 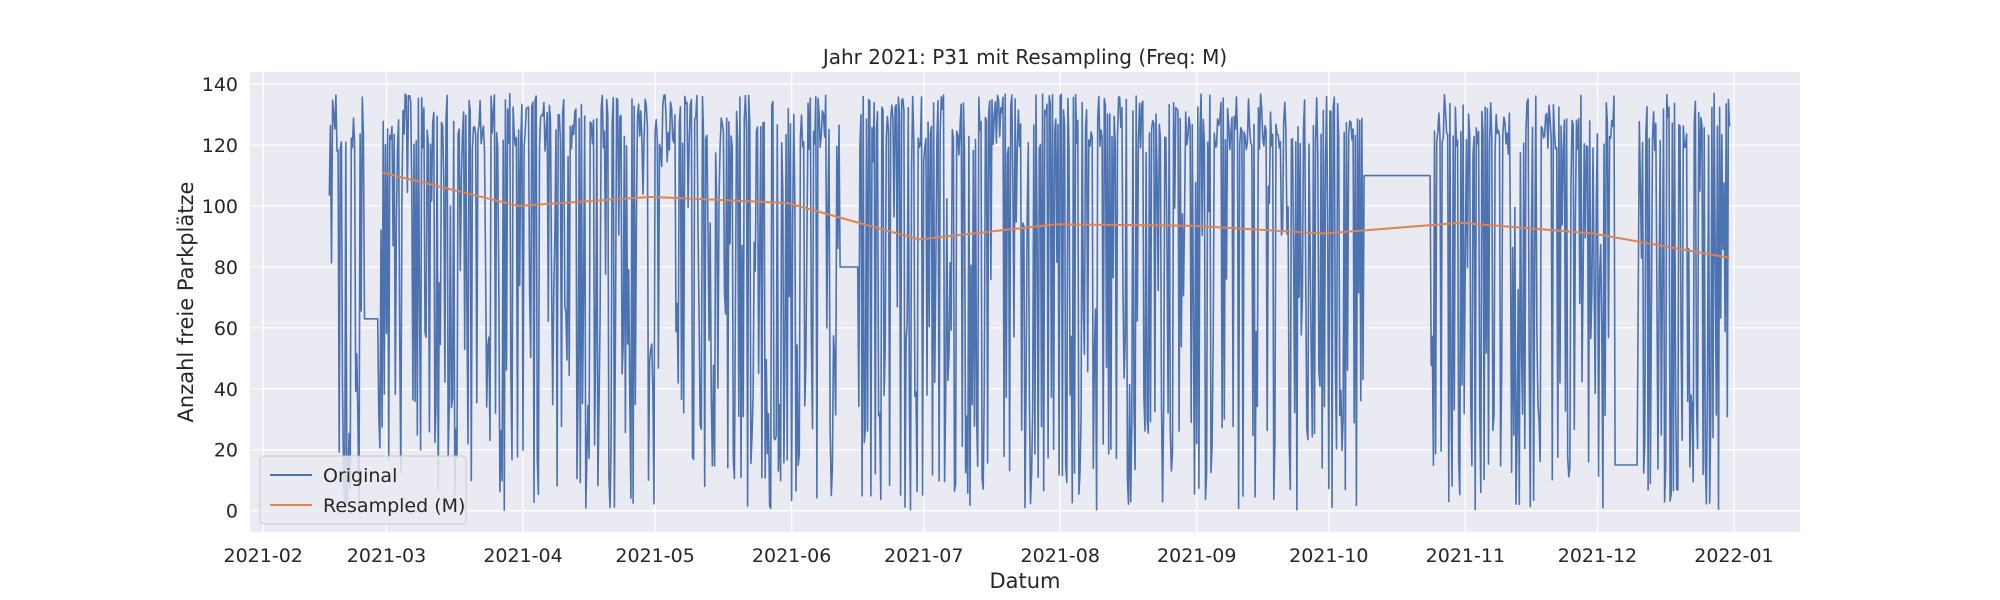 I want to click on x-tick-label: 2021-05, so click(x=654, y=556).